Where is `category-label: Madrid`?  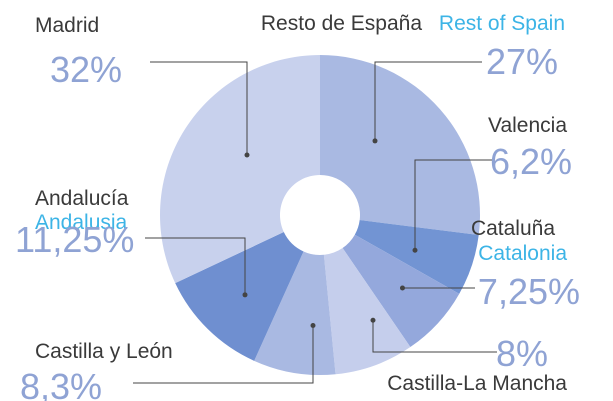
category-label: Madrid is located at coordinates (67, 25).